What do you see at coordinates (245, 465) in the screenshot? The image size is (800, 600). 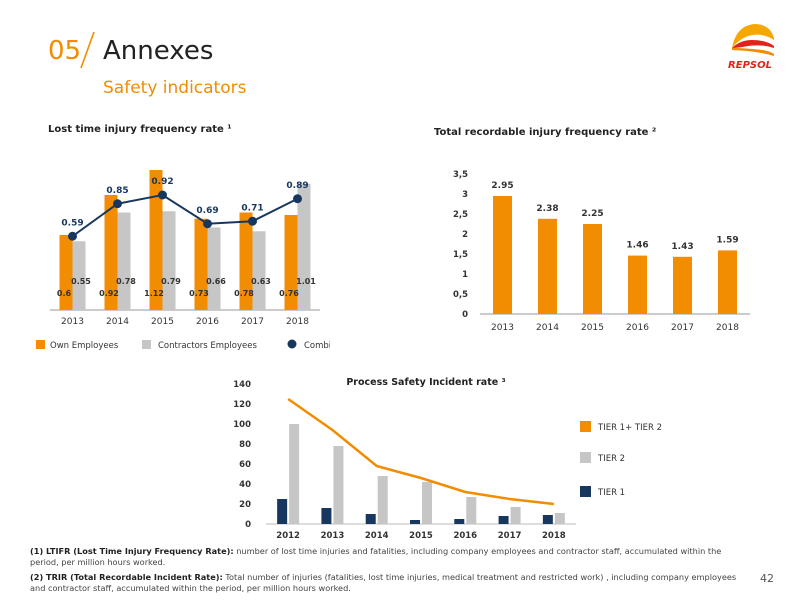 I see `psir-y-tick: 60` at bounding box center [245, 465].